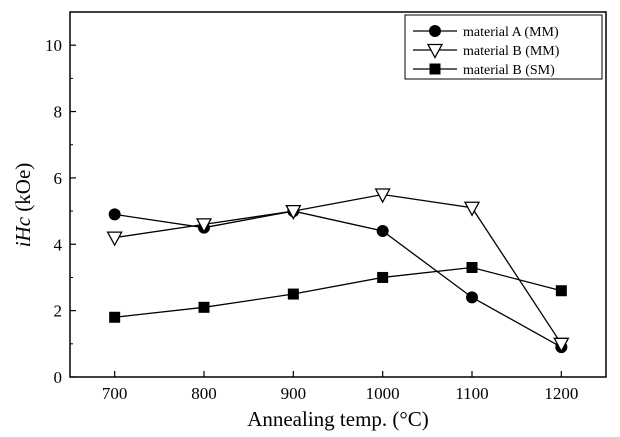 The image size is (620, 437). I want to click on x-ticks: 700 800 900 1000 1100 1200, so click(340, 387).